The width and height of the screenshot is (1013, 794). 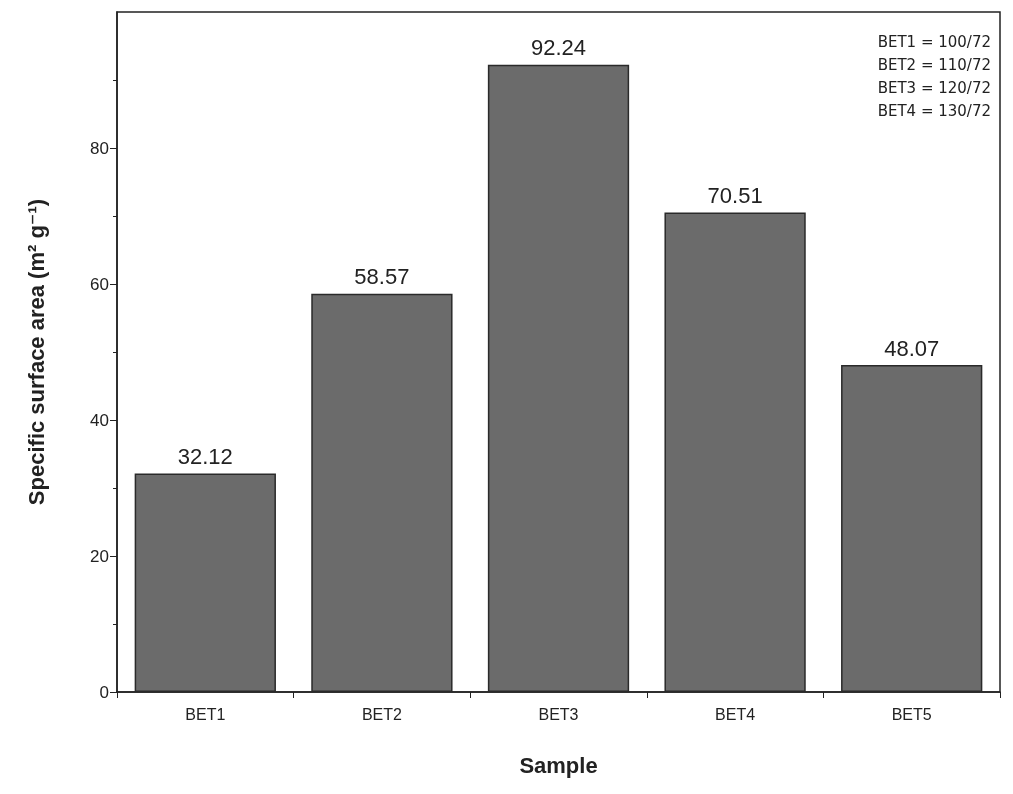 What do you see at coordinates (104, 692) in the screenshot?
I see `y-tick-label: 0` at bounding box center [104, 692].